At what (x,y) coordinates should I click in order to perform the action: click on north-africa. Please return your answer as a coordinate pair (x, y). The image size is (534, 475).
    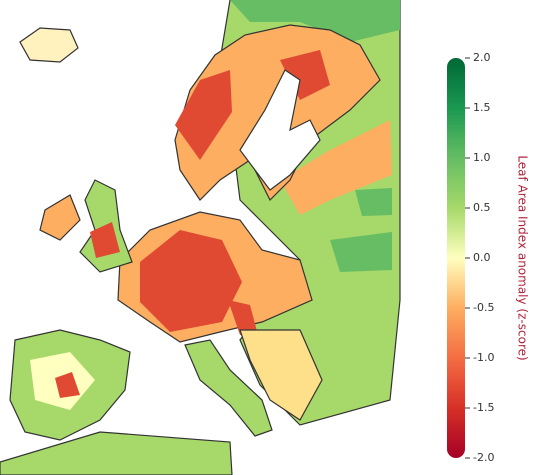
    Looking at the image, I should click on (116, 453).